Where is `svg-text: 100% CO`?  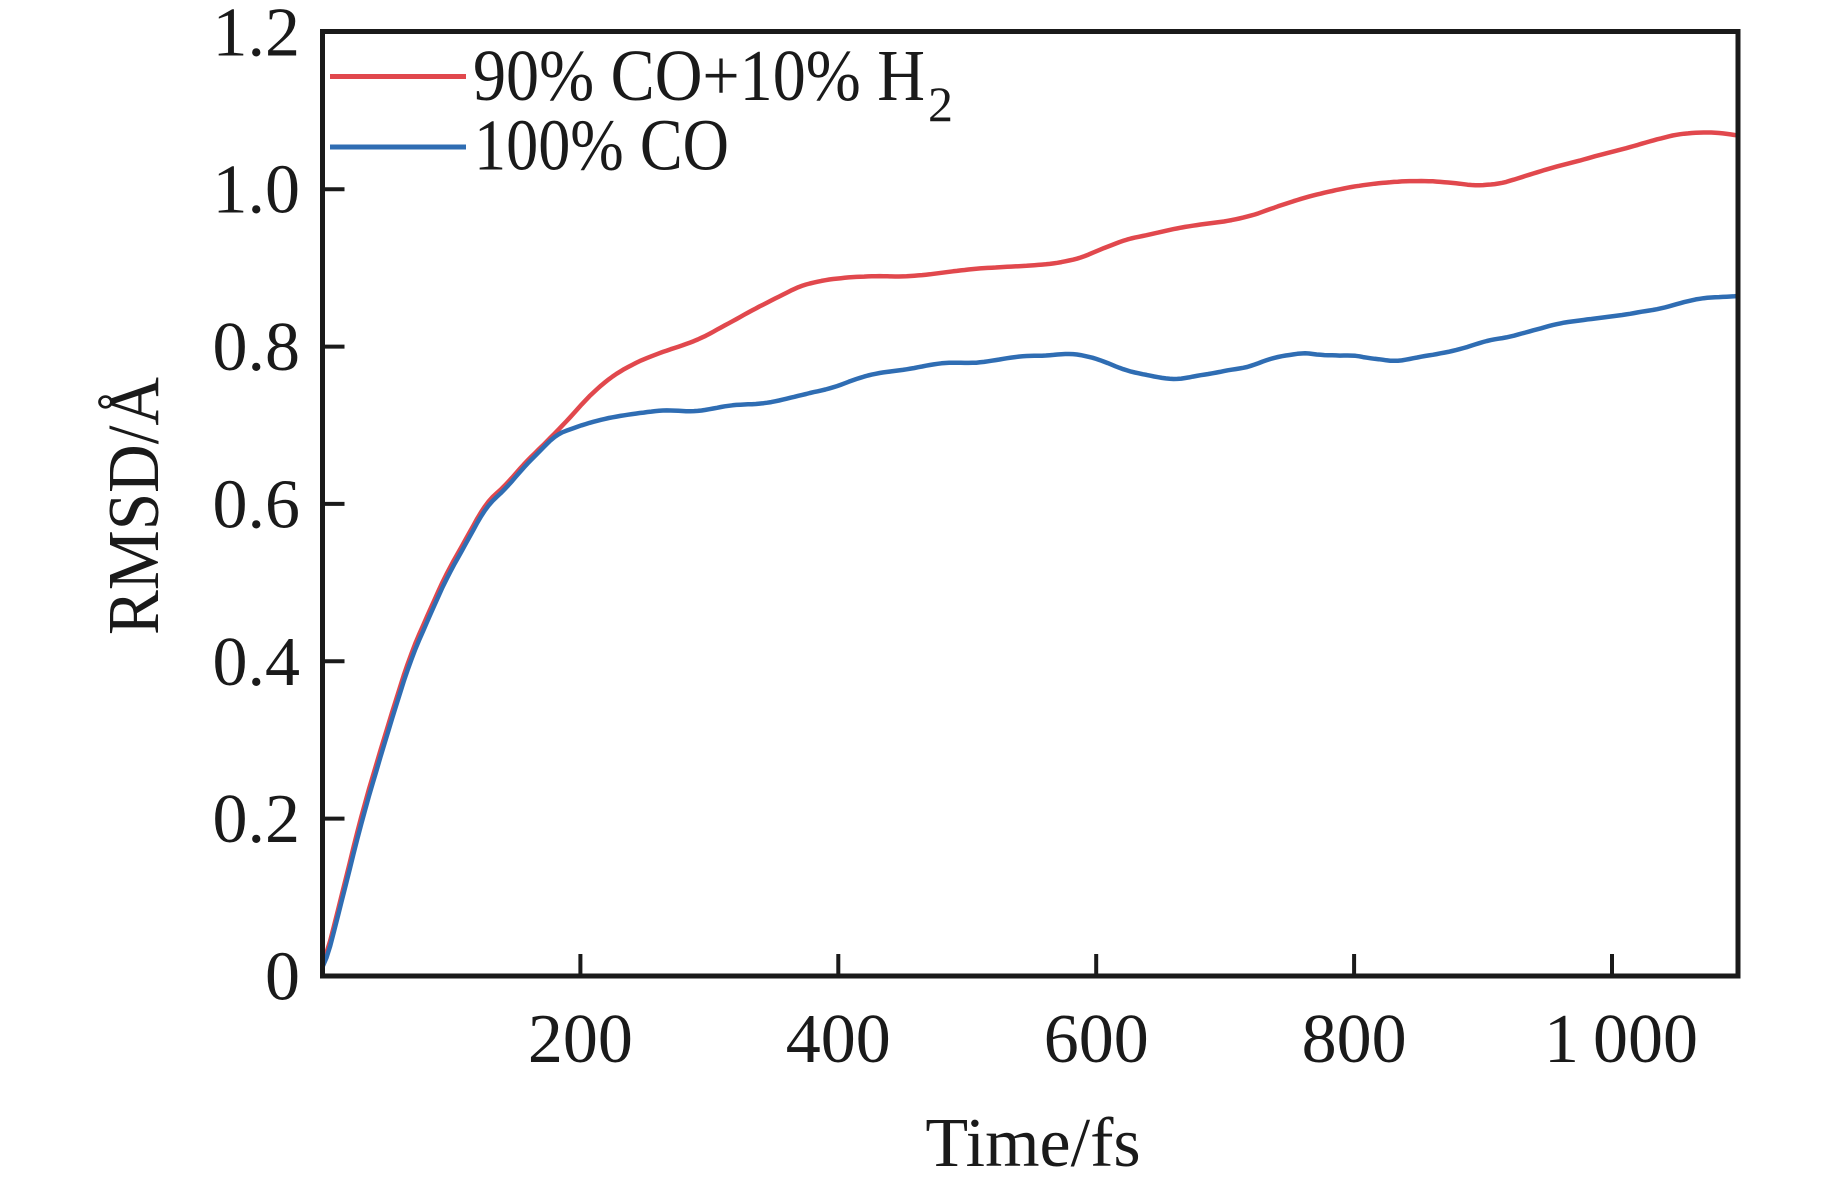
svg-text: 100% CO is located at coordinates (601, 145).